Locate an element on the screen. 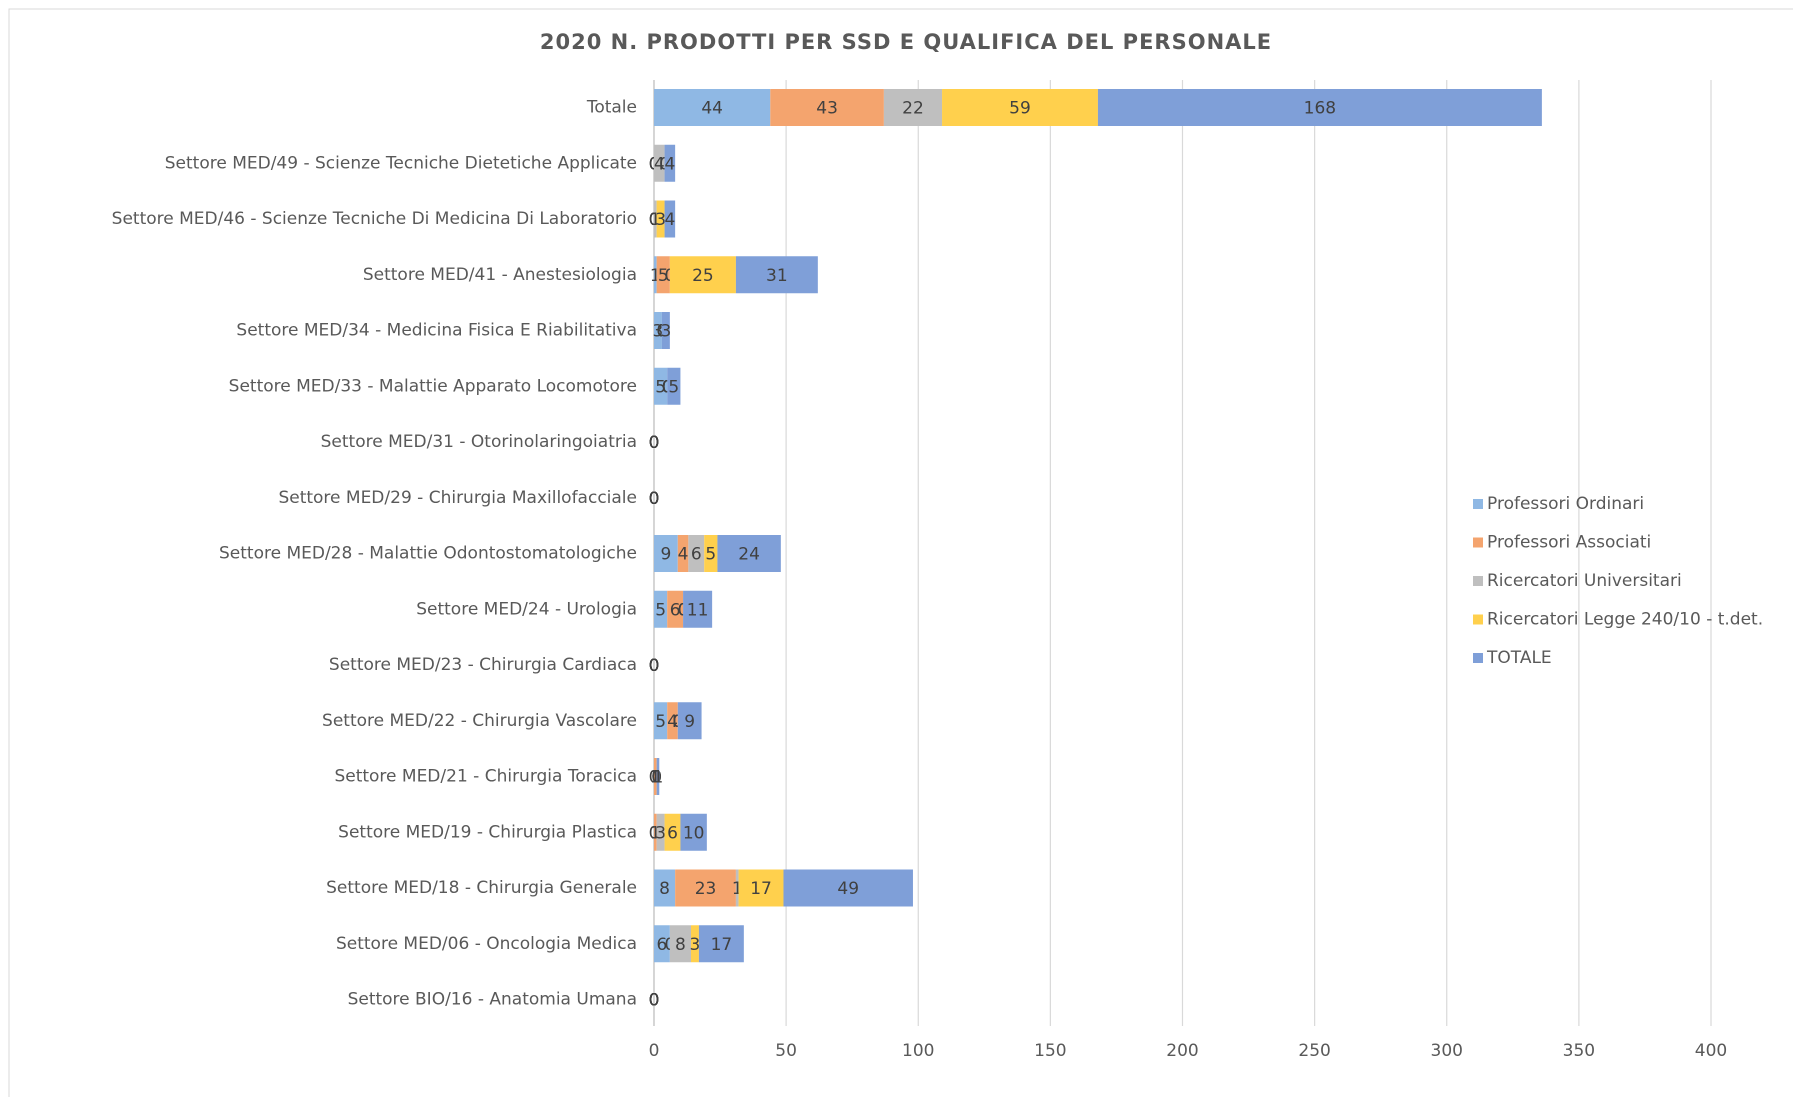 This screenshot has width=1793, height=1097. data-label: 10 is located at coordinates (694, 833).